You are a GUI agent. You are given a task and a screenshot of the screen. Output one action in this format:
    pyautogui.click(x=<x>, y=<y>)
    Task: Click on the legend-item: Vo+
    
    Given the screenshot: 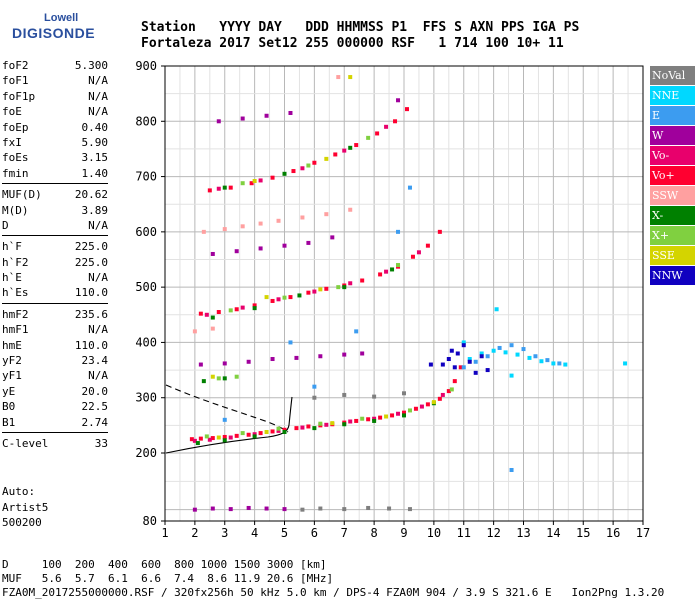 What is the action you would take?
    pyautogui.click(x=672, y=175)
    